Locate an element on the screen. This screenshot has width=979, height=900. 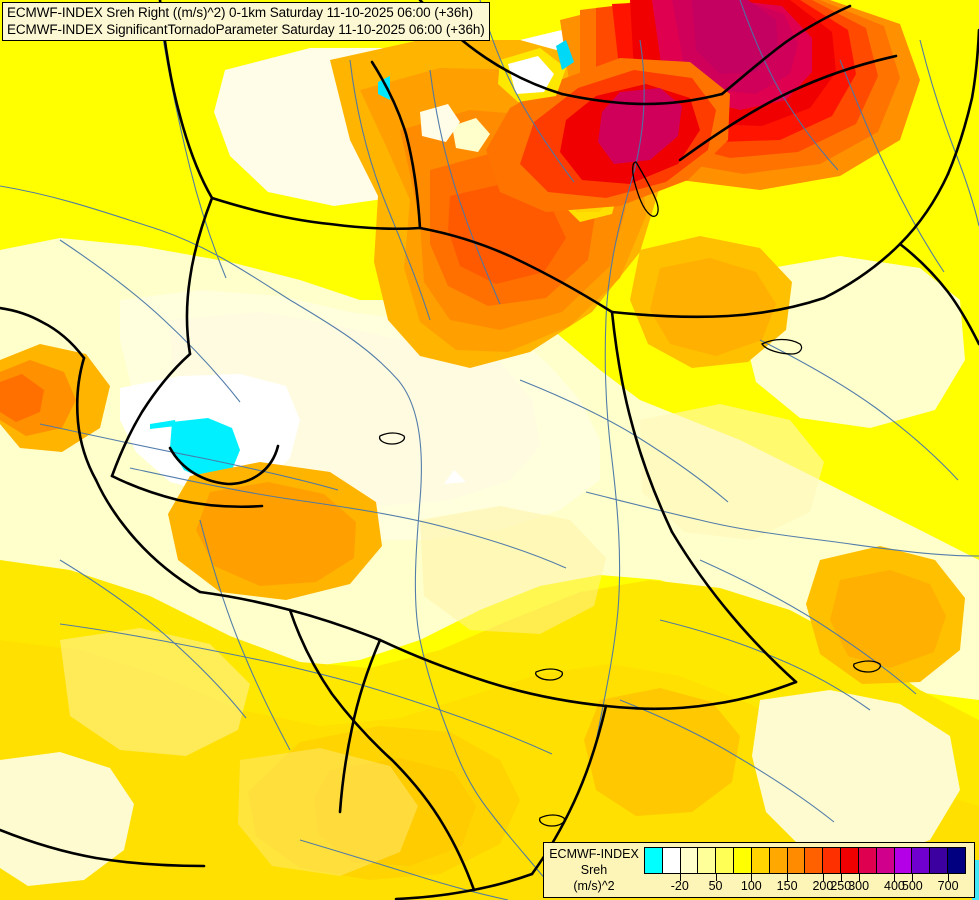
river-hron is located at coordinates (465, 187).